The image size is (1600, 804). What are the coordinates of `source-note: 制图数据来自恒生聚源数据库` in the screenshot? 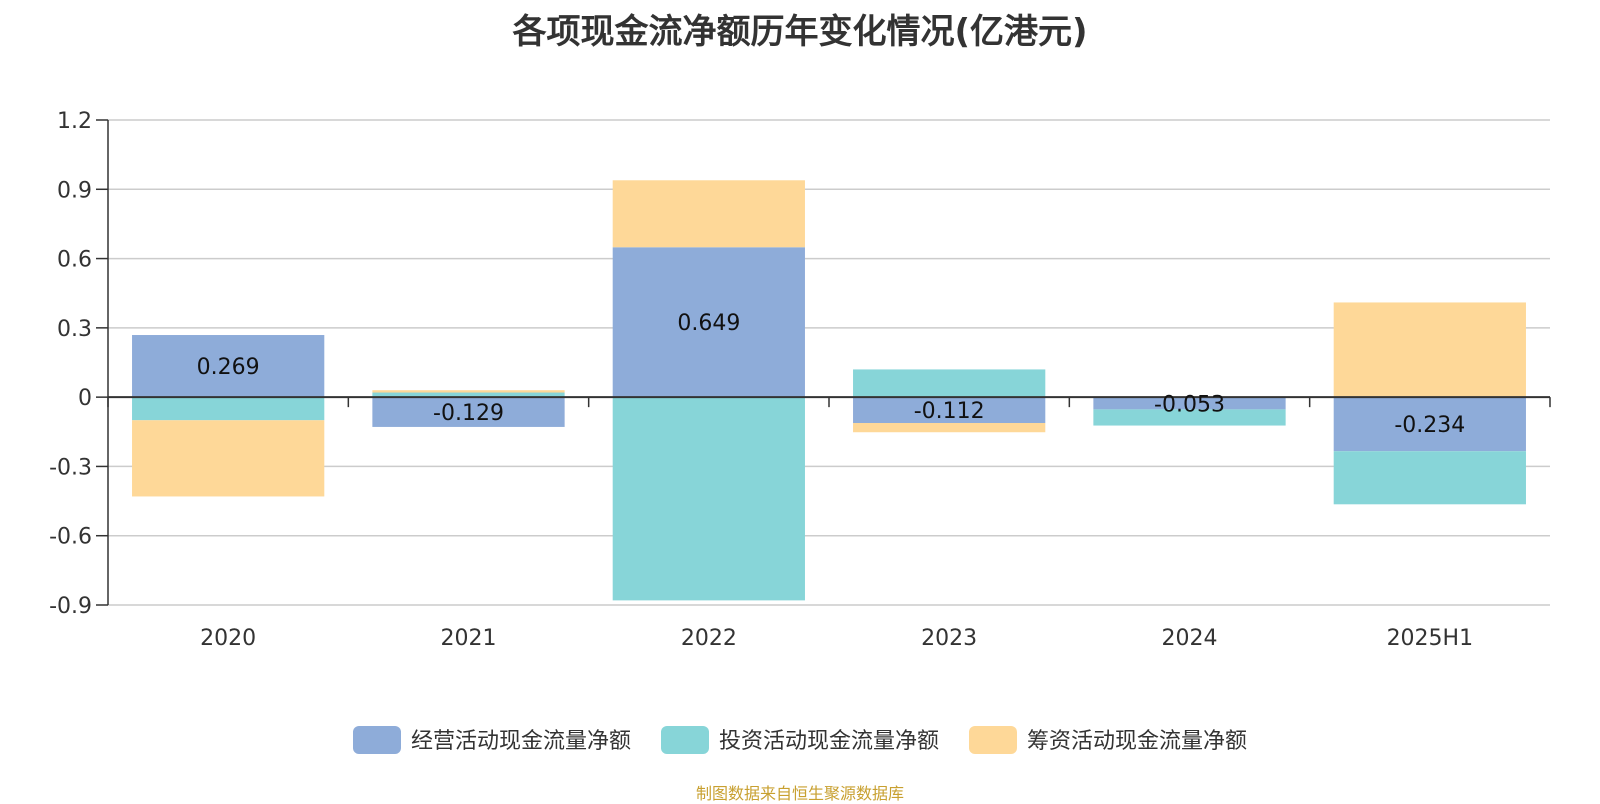 It's located at (799, 793).